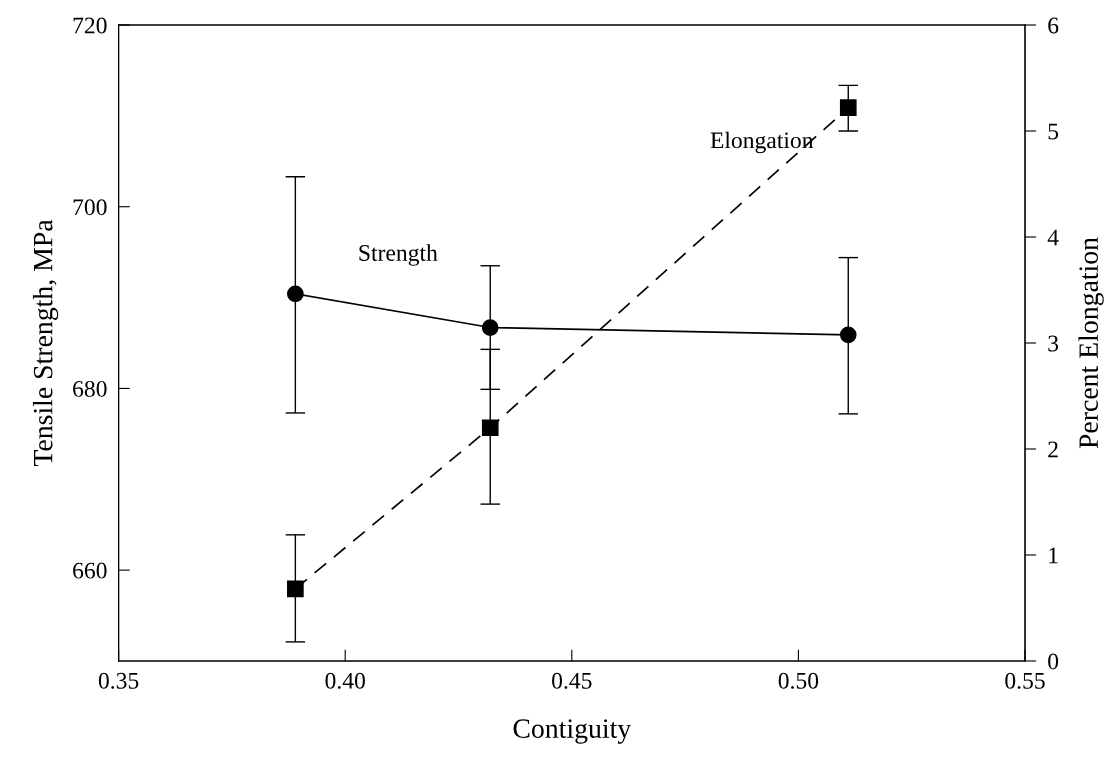  Describe the element at coordinates (762, 142) in the screenshot. I see `series-label: Elongation` at that location.